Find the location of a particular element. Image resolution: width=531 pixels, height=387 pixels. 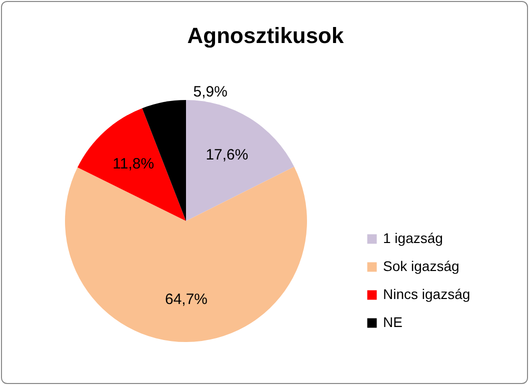

legend-label: 1 igazság is located at coordinates (413, 238).